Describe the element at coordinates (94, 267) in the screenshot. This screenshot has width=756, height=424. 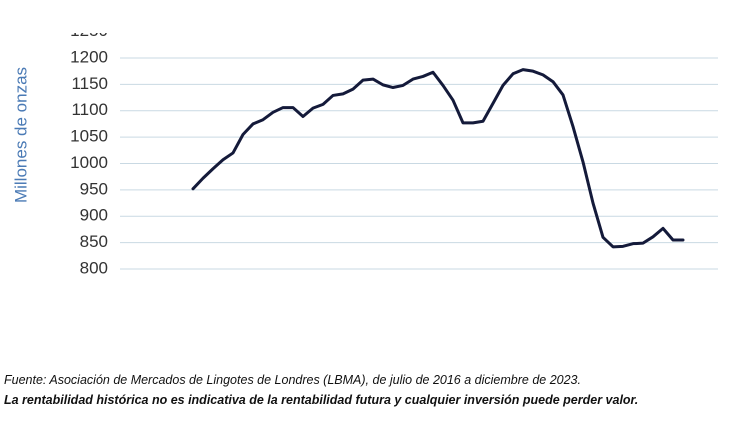
I see `y-tick-label: 800` at that location.